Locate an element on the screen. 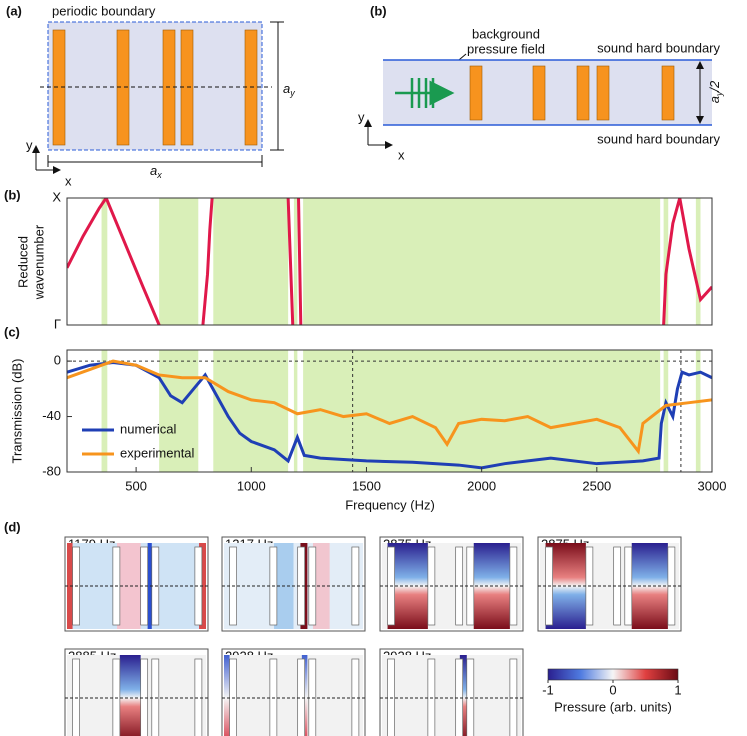 This screenshot has height=736, width=747. x-axis-label: Frequency (Hz) is located at coordinates (390, 504).